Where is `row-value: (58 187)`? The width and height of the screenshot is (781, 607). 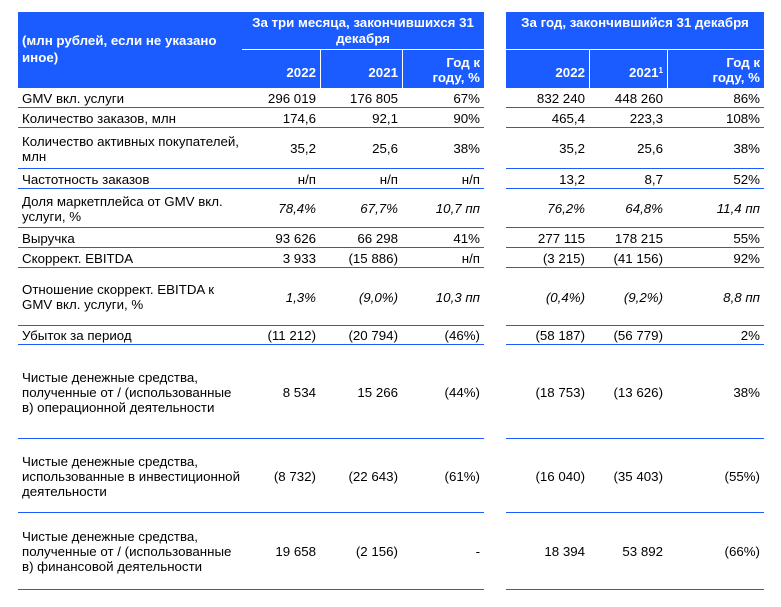
row-value: (58 187) is located at coordinates (560, 335).